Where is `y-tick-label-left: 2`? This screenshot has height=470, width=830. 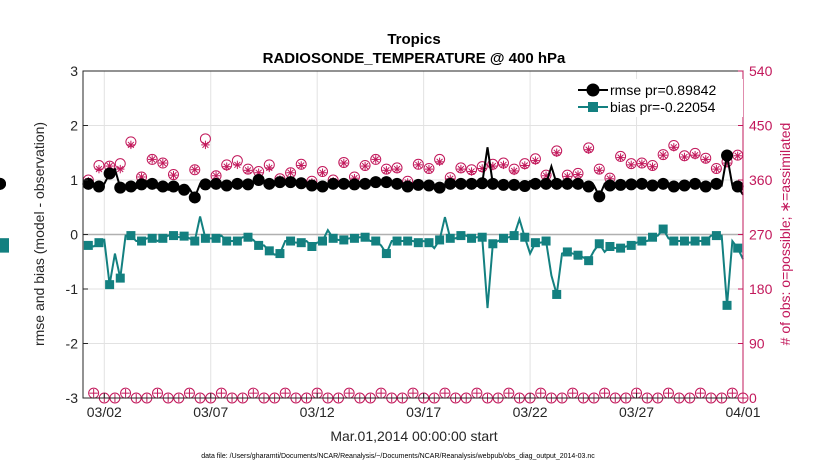 y-tick-label-left: 2 is located at coordinates (74, 126).